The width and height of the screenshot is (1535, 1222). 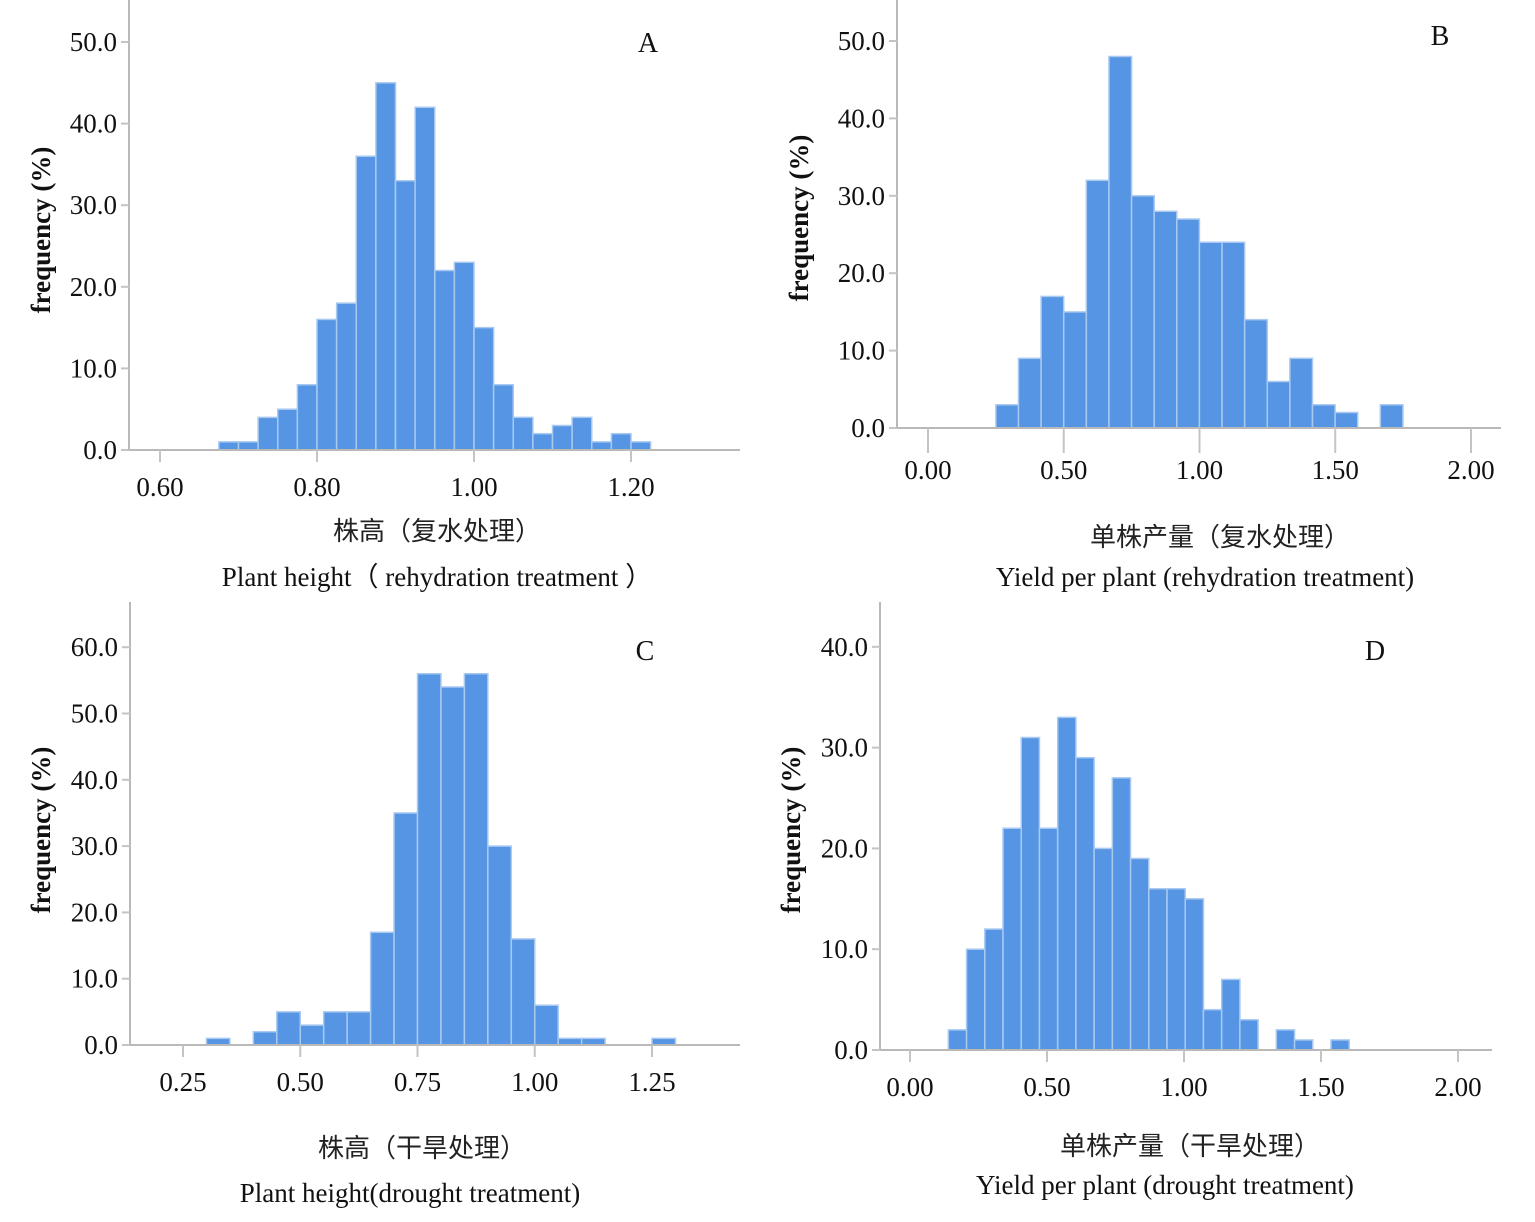 What do you see at coordinates (1190, 1147) in the screenshot?
I see `x-axis-title-chinese: 单株产量（干旱处理）` at bounding box center [1190, 1147].